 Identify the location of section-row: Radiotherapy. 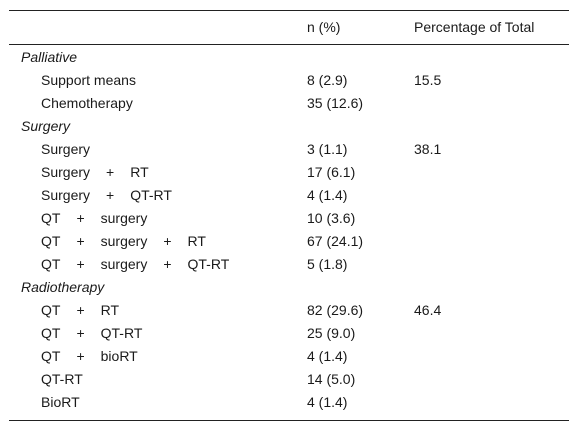
(289, 287).